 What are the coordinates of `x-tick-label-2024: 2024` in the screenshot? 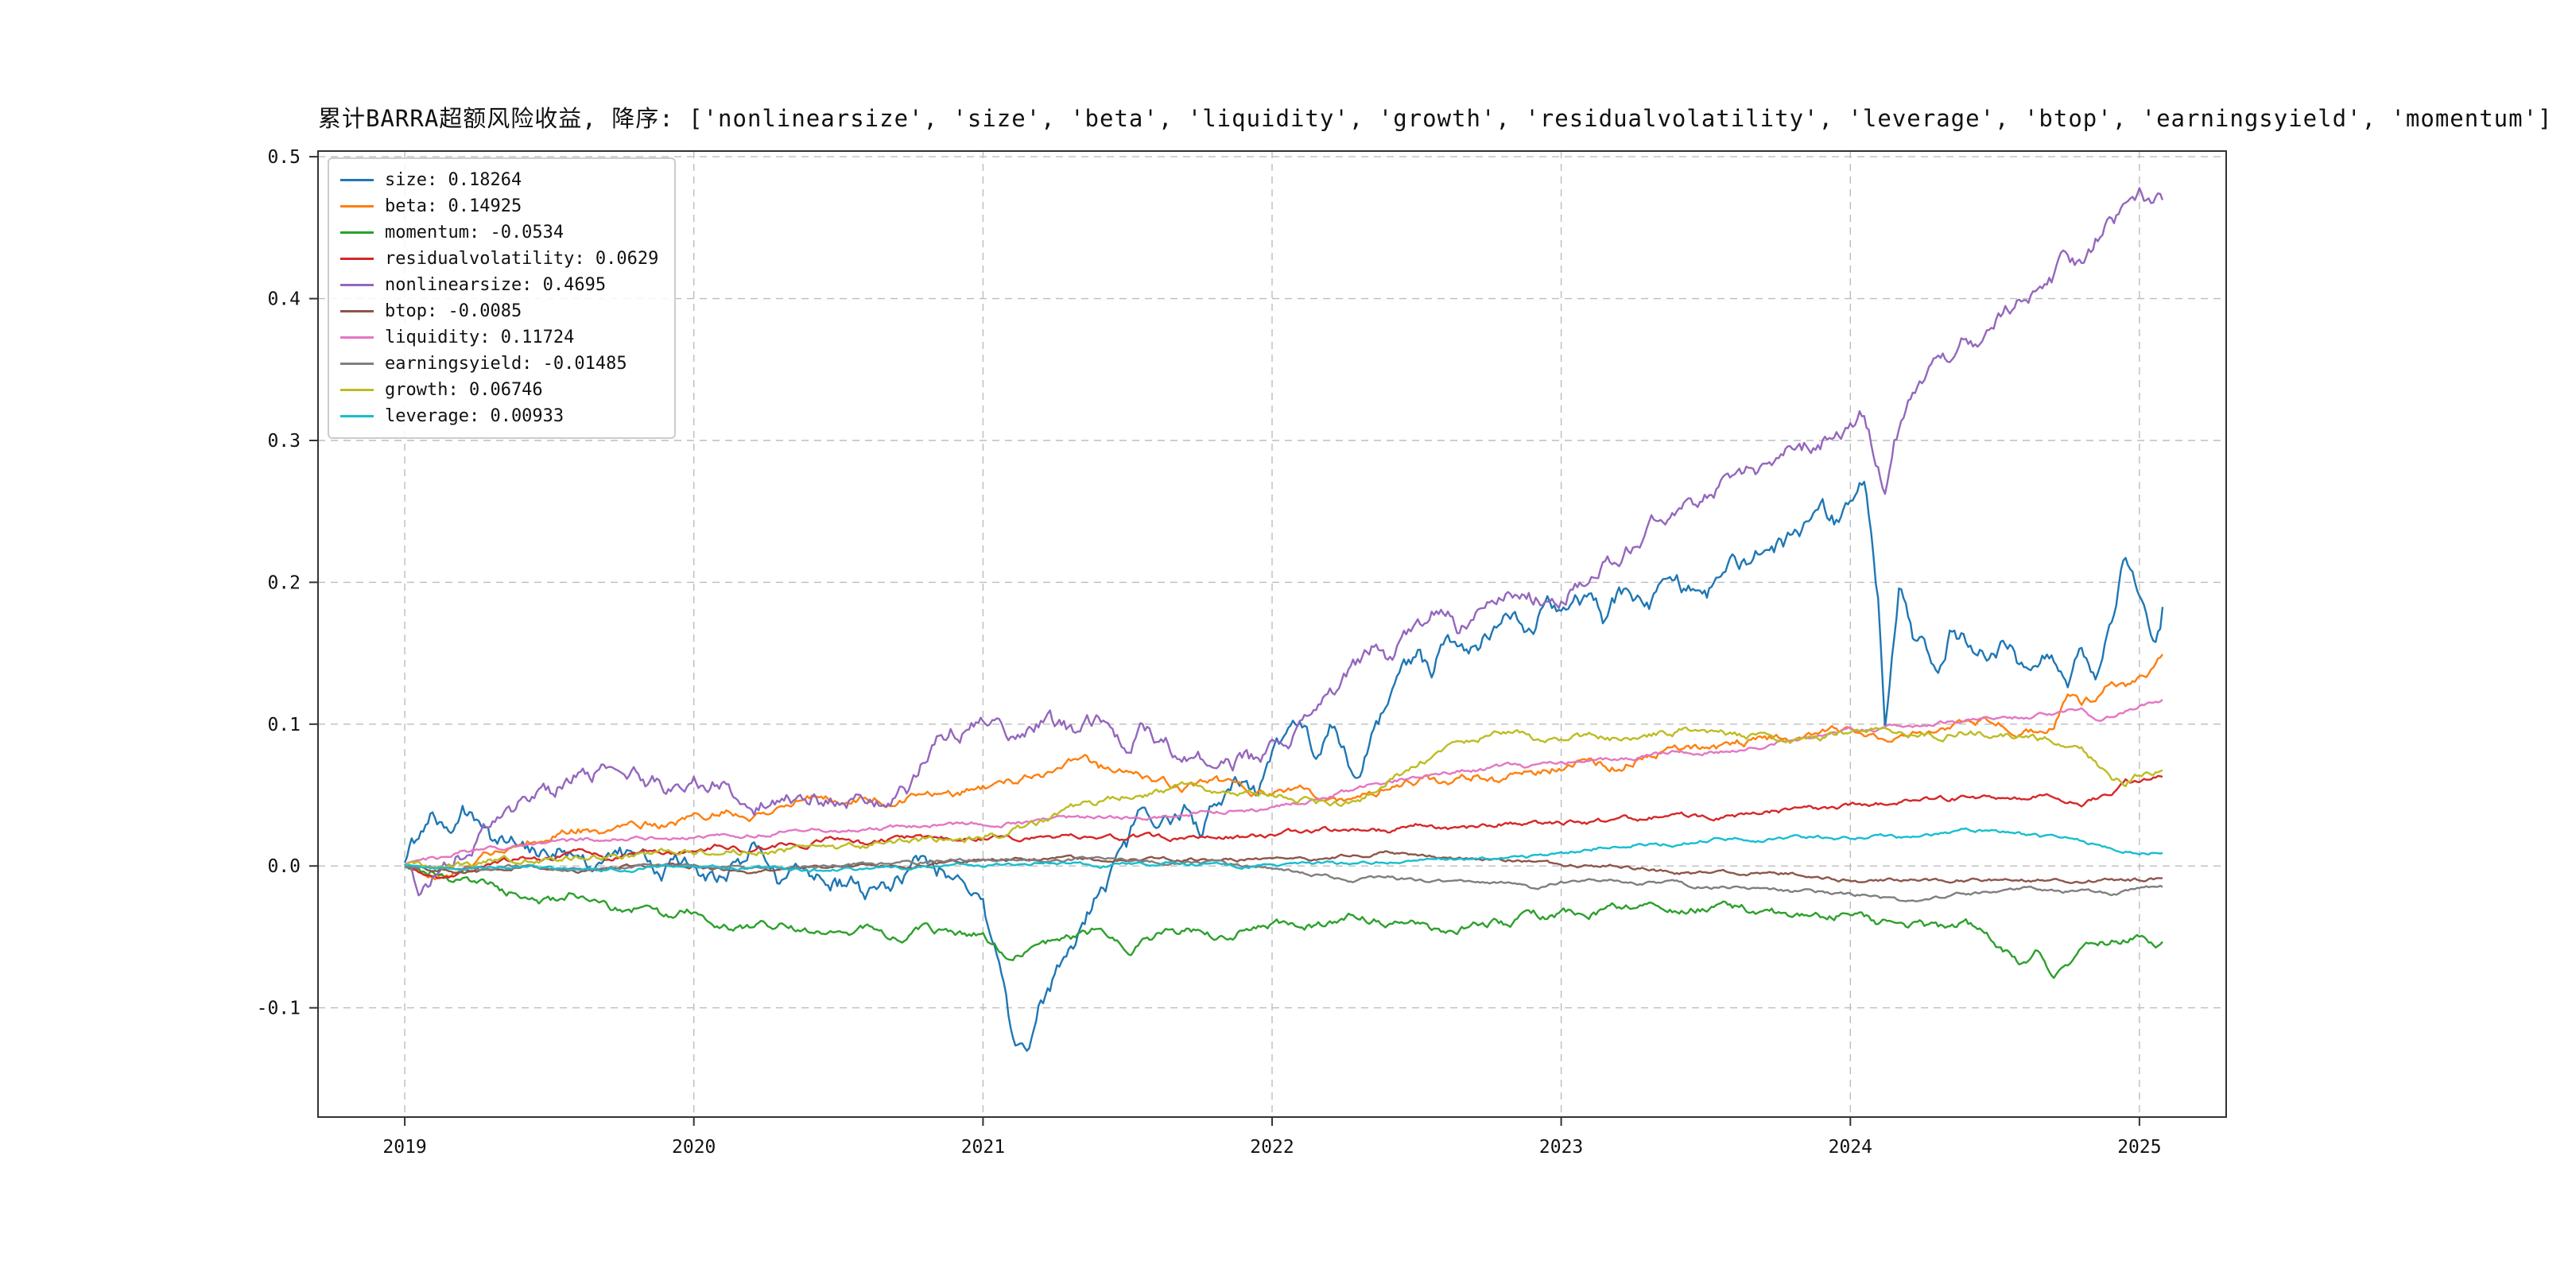 It's located at (1850, 1147).